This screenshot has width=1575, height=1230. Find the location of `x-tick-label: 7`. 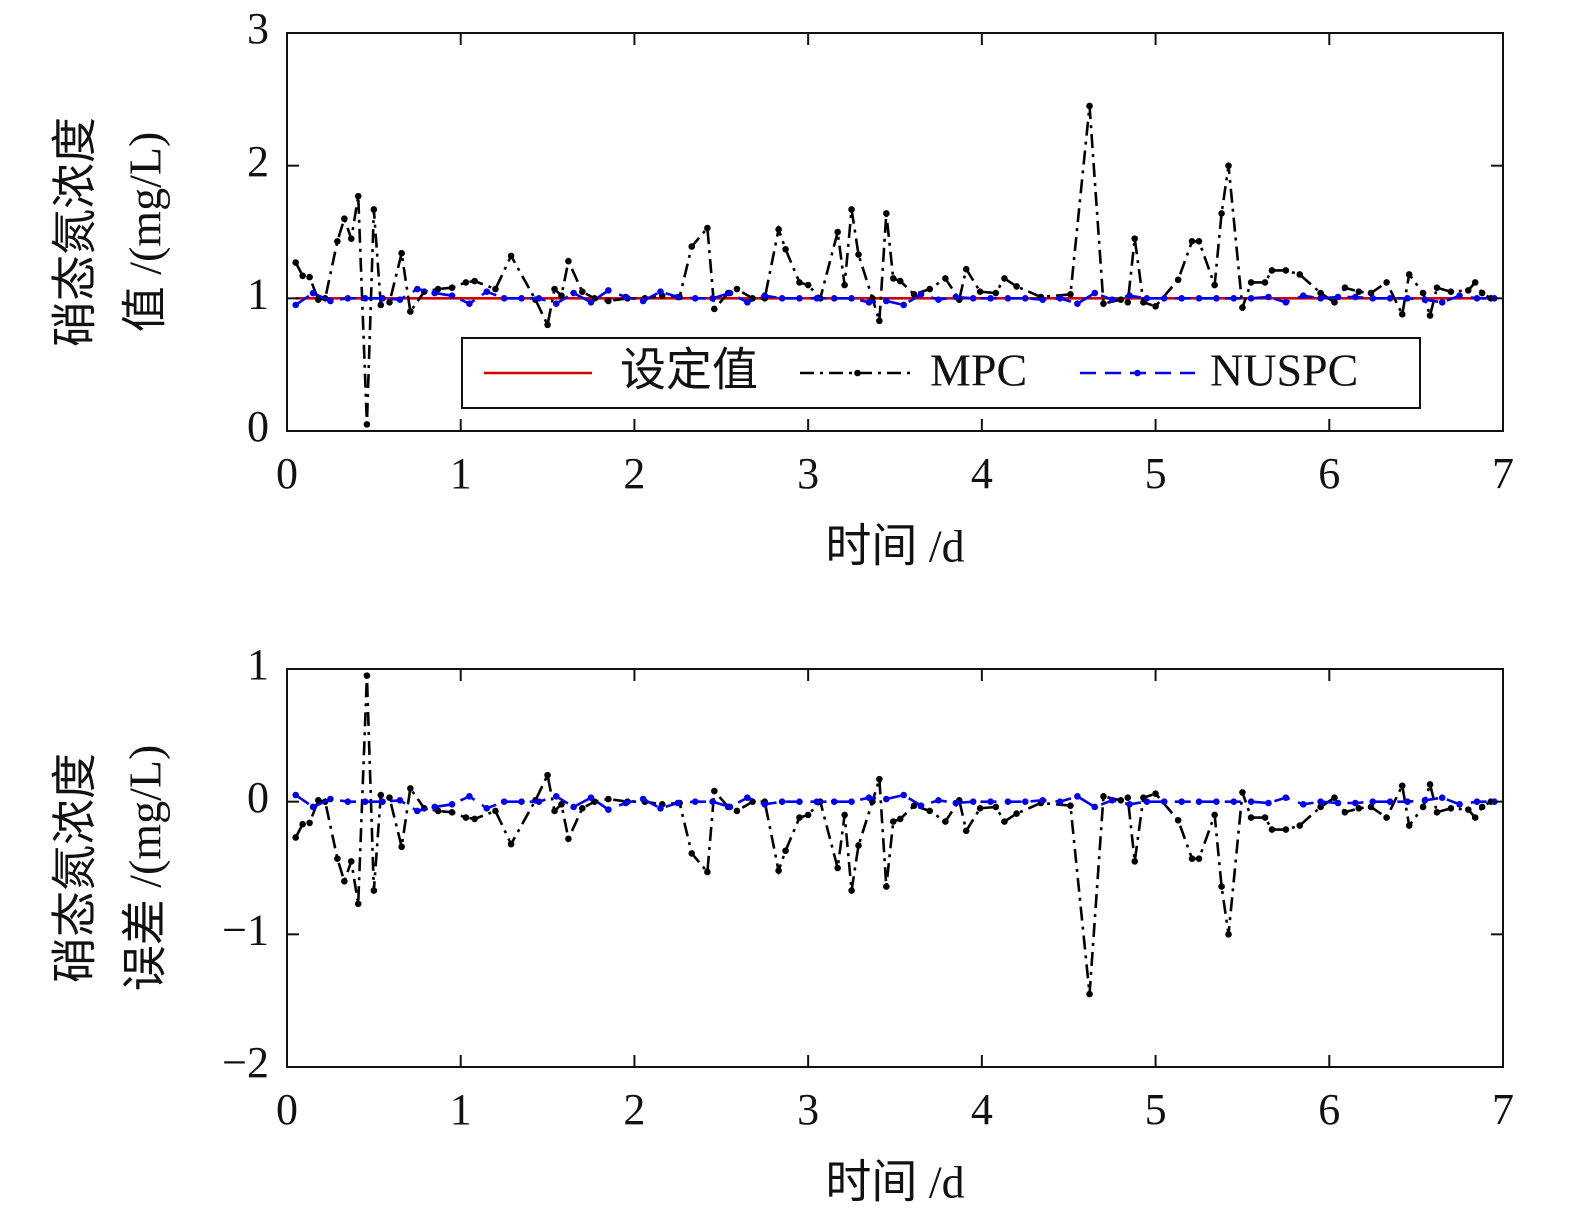

x-tick-label: 7 is located at coordinates (1503, 473).